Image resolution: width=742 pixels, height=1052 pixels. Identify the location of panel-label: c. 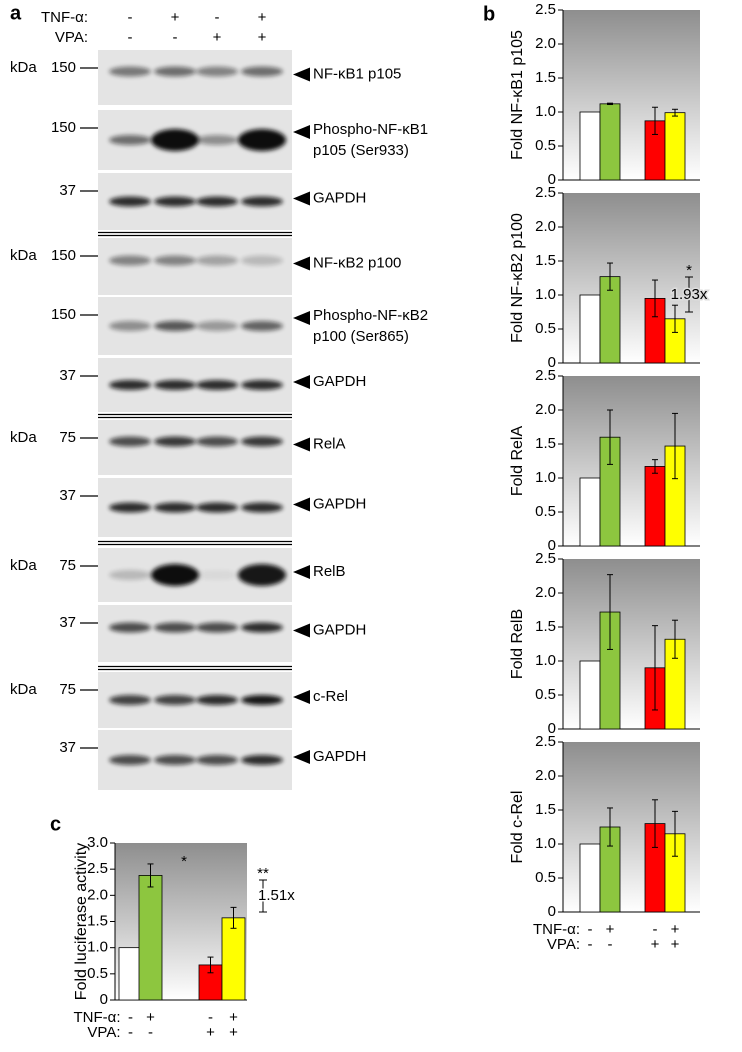
(55, 824).